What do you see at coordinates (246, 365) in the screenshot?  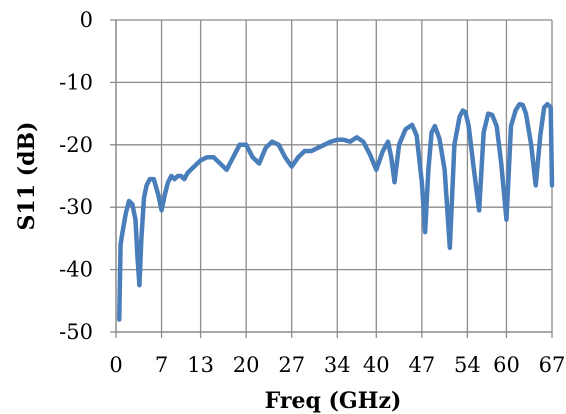 I see `x-tick-label: 20` at bounding box center [246, 365].